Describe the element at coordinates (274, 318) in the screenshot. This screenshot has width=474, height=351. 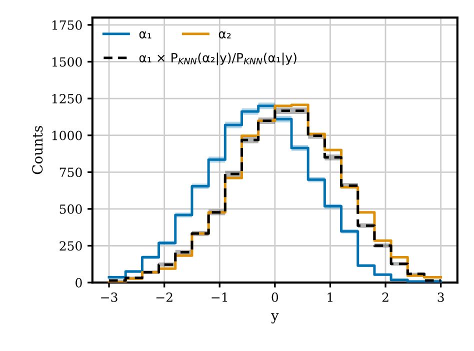
I see `x-axis-title: y` at that location.